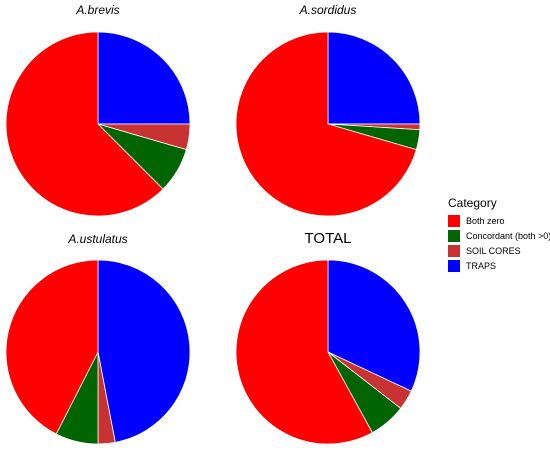  What do you see at coordinates (499, 266) in the screenshot?
I see `legend-item-traps: TRAPS` at bounding box center [499, 266].